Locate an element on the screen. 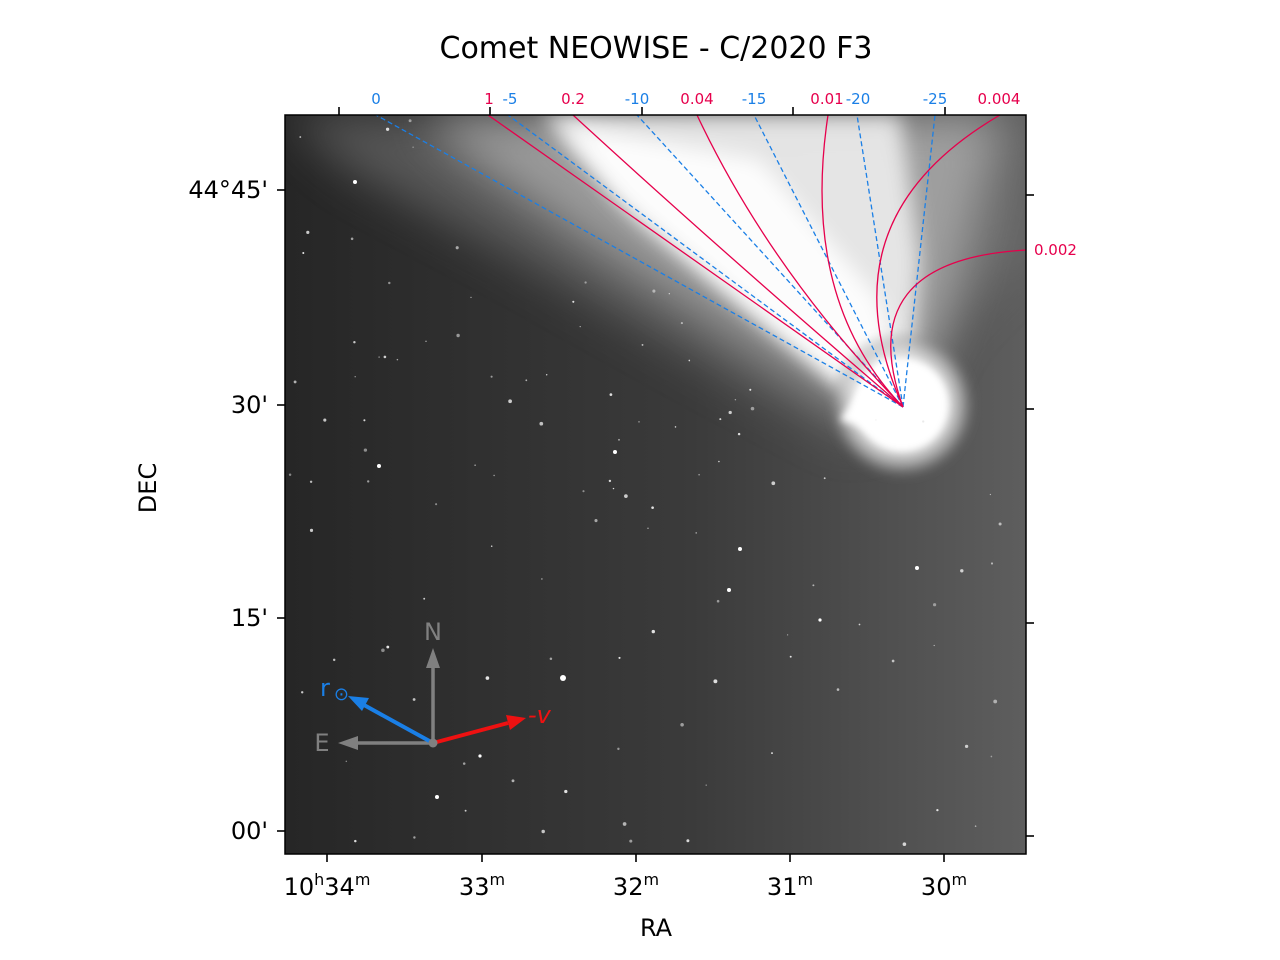  ra-tick-label: 33m is located at coordinates (482, 885).